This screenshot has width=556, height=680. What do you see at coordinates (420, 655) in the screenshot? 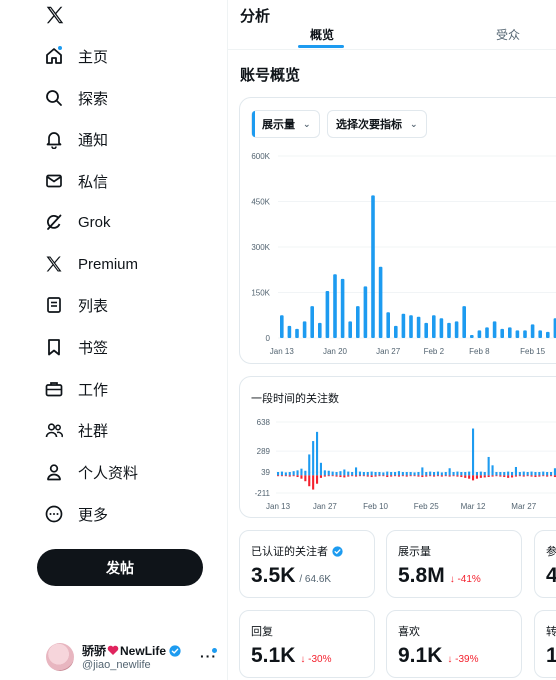
I see `stat-value: 9.1K` at bounding box center [420, 655].